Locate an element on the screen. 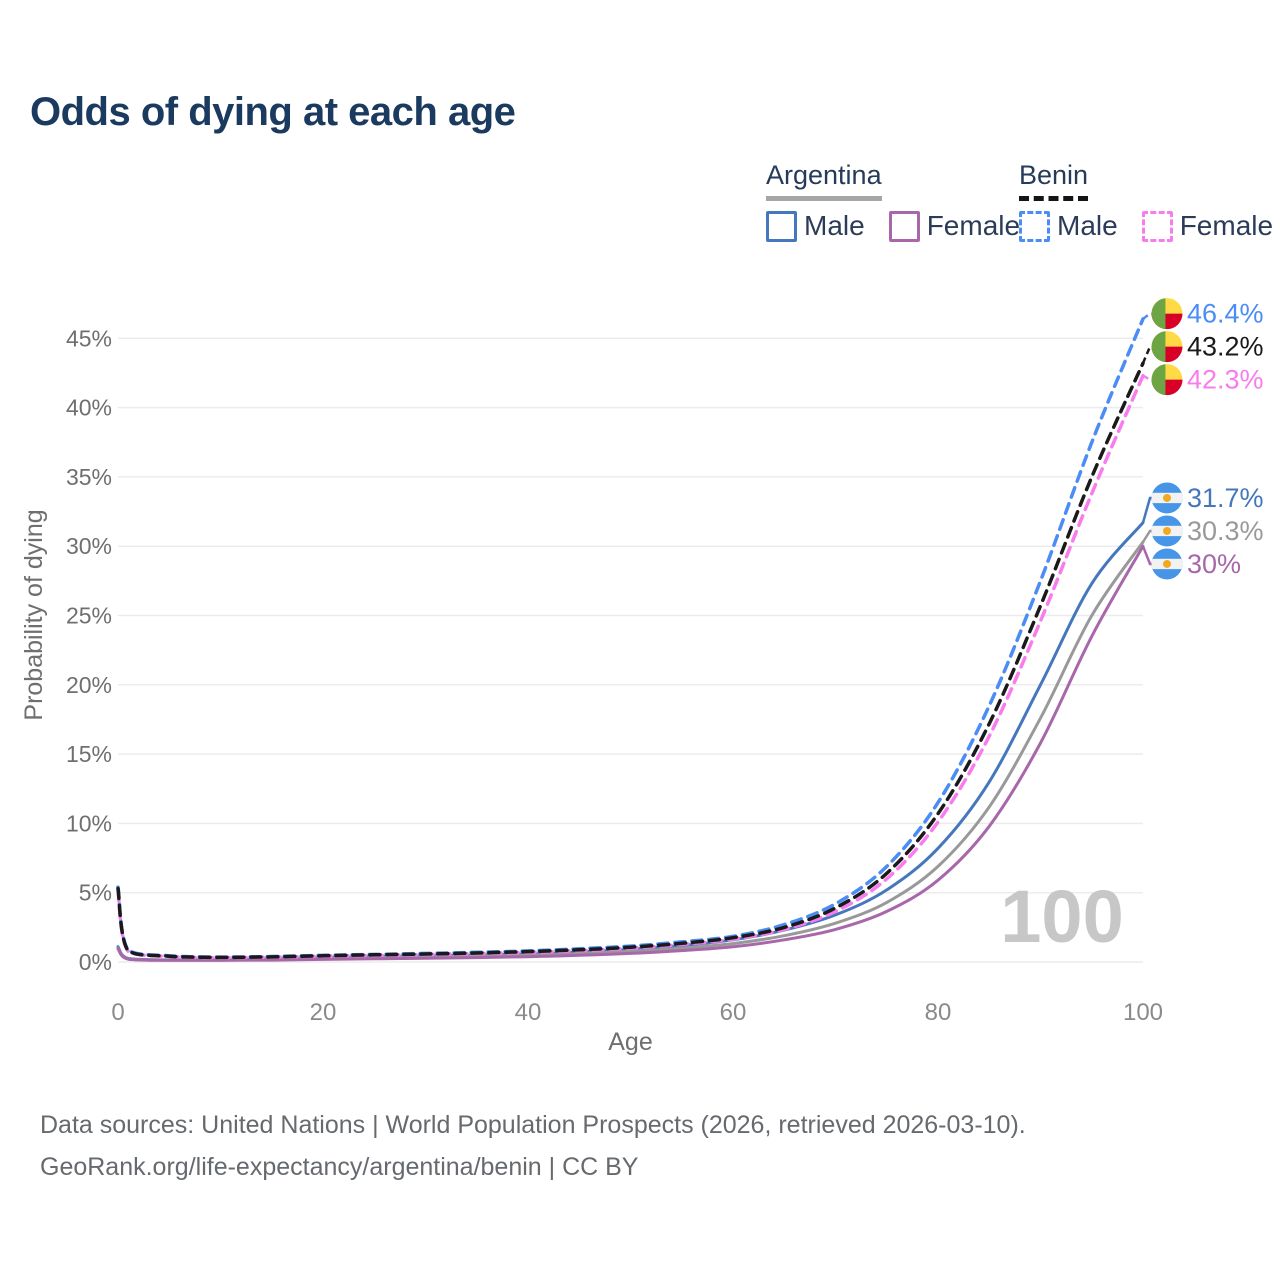 The width and height of the screenshot is (1280, 1280). legend-item-argentina-male: Male is located at coordinates (815, 226).